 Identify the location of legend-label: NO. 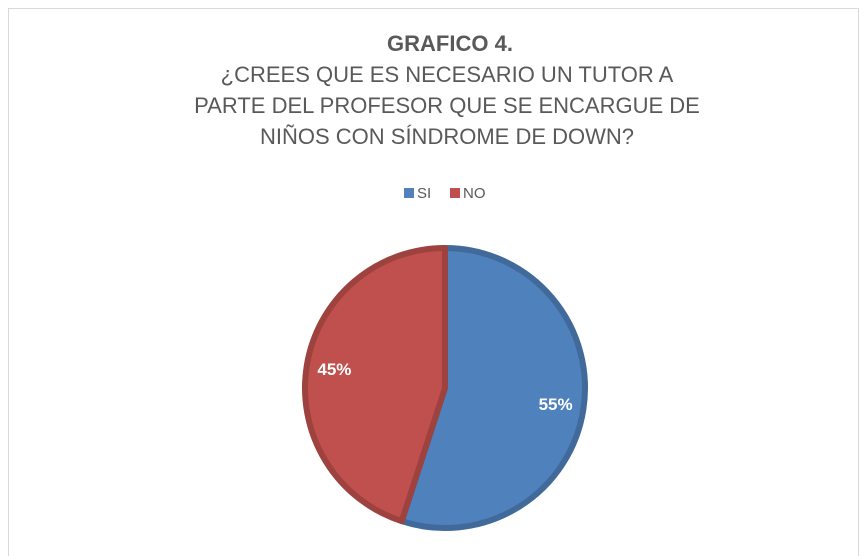
(474, 193).